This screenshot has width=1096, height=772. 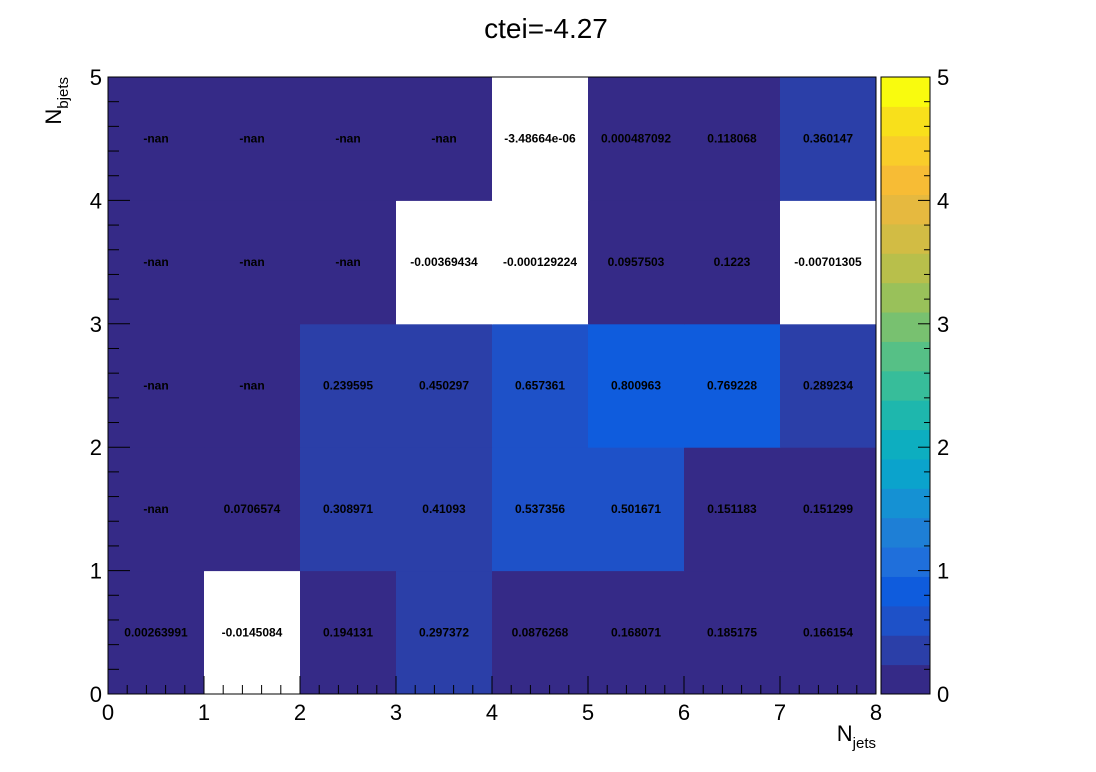 I want to click on x-tick-label: 1, so click(x=204, y=712).